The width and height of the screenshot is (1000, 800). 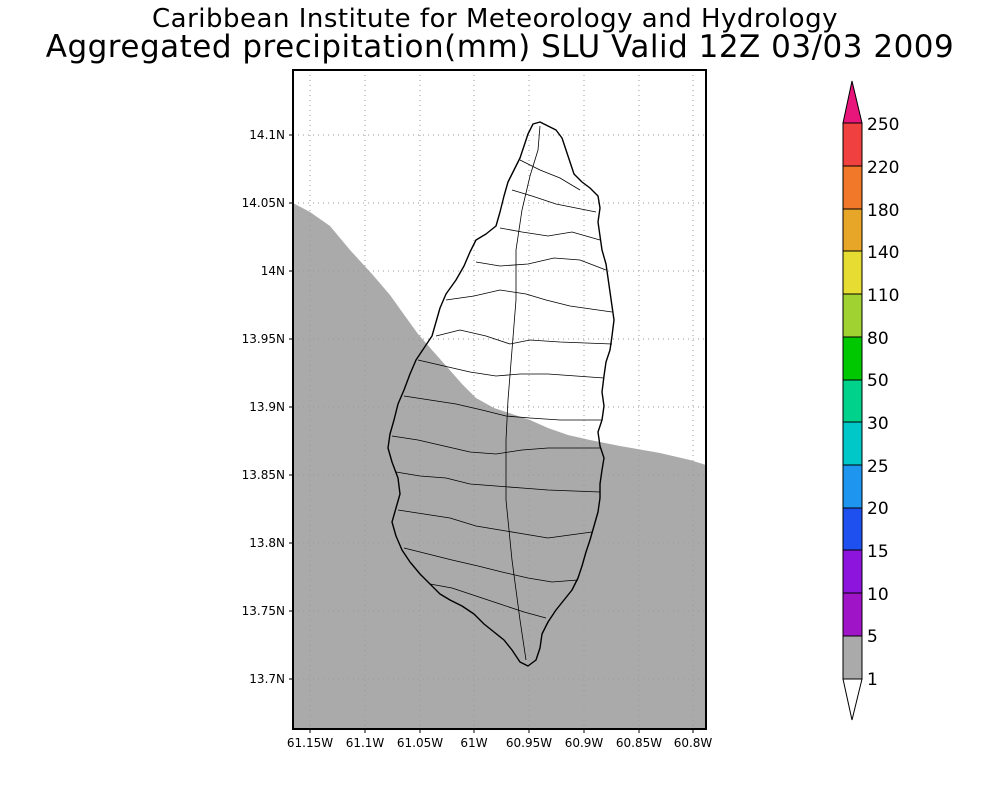 I want to click on lon-label: 60.85W, so click(x=639, y=743).